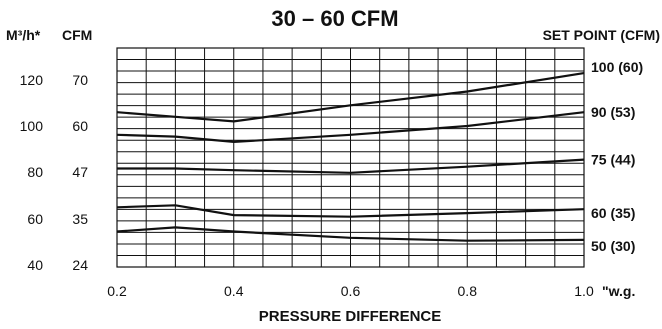 Image resolution: width=662 pixels, height=329 pixels. I want to click on y-tick-label-m3h: 60, so click(35, 219).